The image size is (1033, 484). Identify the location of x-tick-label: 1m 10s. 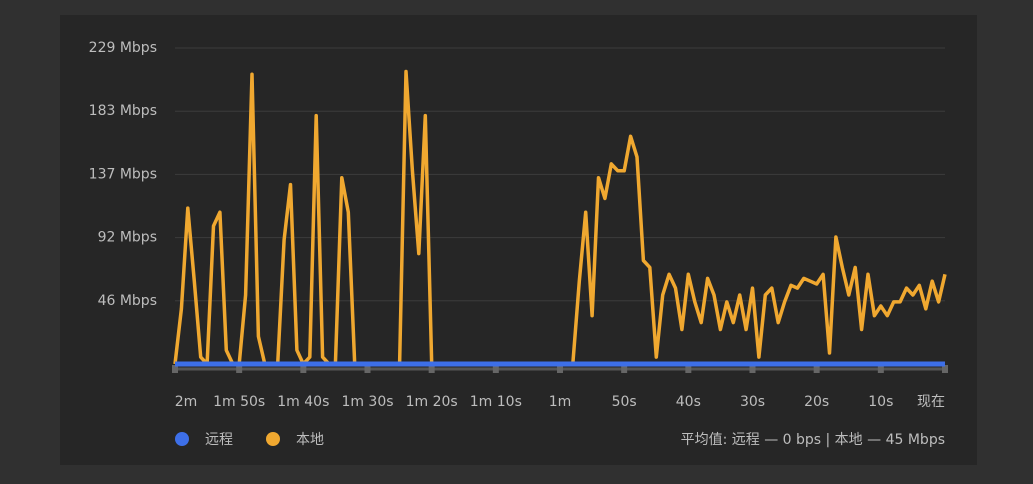
(496, 402).